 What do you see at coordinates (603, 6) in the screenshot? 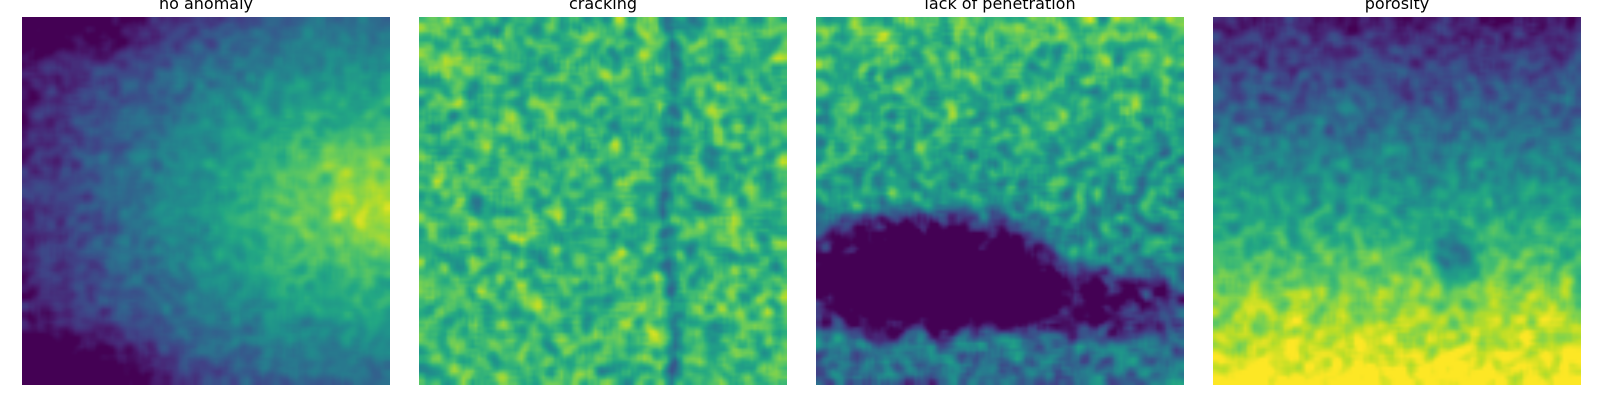
I see `panel-title-cracking: cracking` at bounding box center [603, 6].